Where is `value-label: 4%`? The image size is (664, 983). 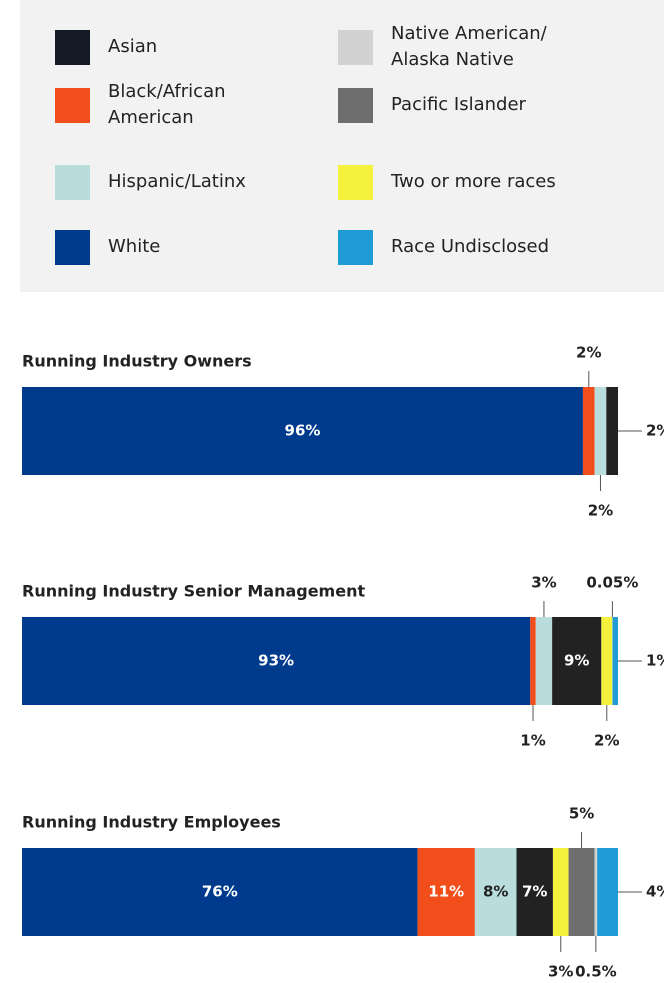
value-label: 4% is located at coordinates (655, 892).